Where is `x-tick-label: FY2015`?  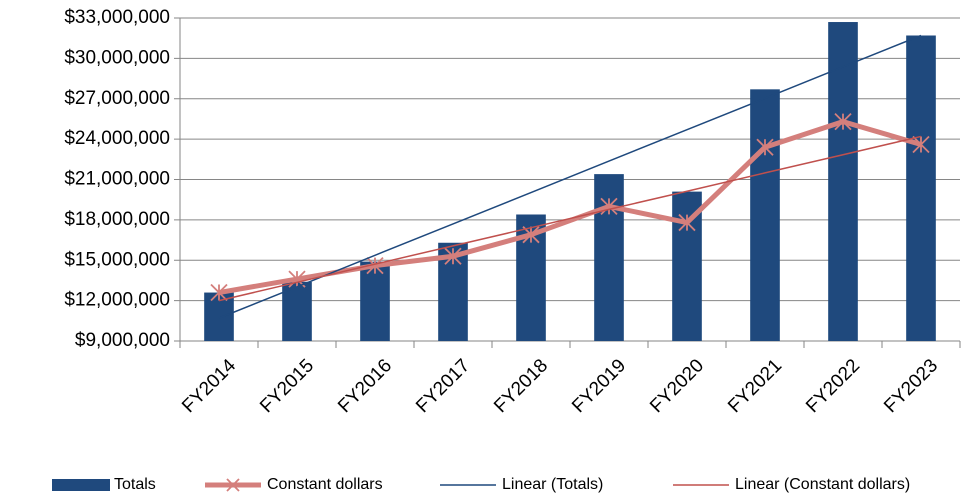 x-tick-label: FY2015 is located at coordinates (287, 386).